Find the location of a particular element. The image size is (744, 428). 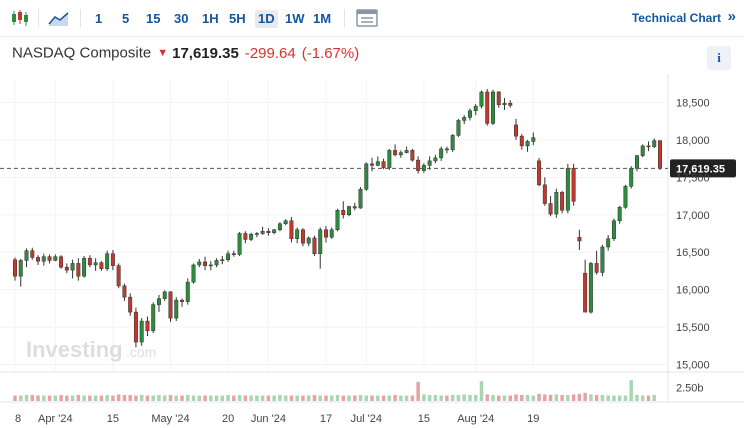

x-tick-label: Jul '24 is located at coordinates (366, 419).